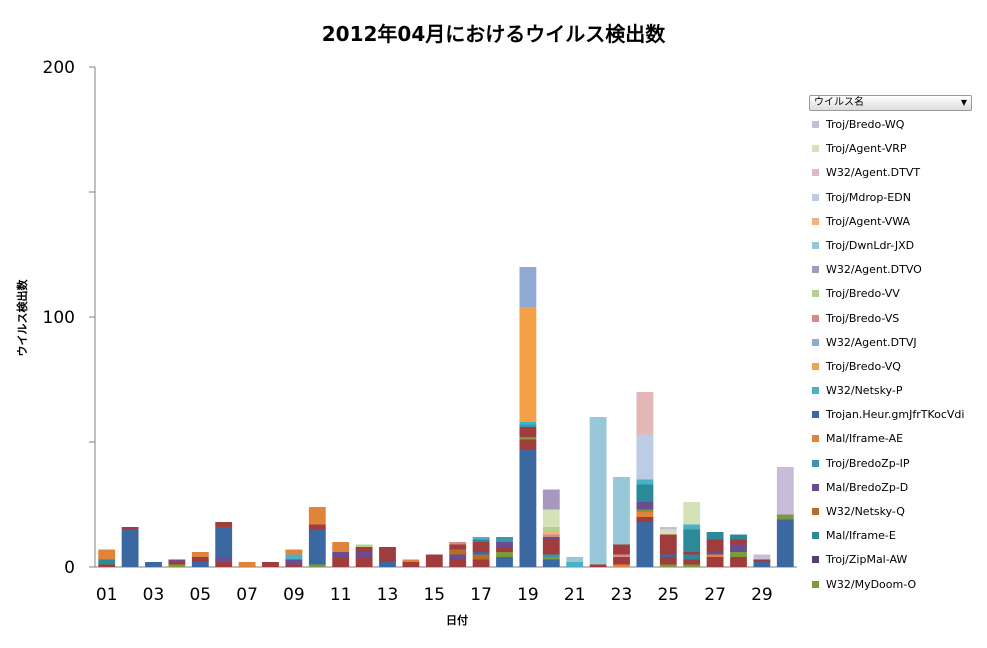  I want to click on legend-item: W32/Agent.DTVT, so click(888, 177).